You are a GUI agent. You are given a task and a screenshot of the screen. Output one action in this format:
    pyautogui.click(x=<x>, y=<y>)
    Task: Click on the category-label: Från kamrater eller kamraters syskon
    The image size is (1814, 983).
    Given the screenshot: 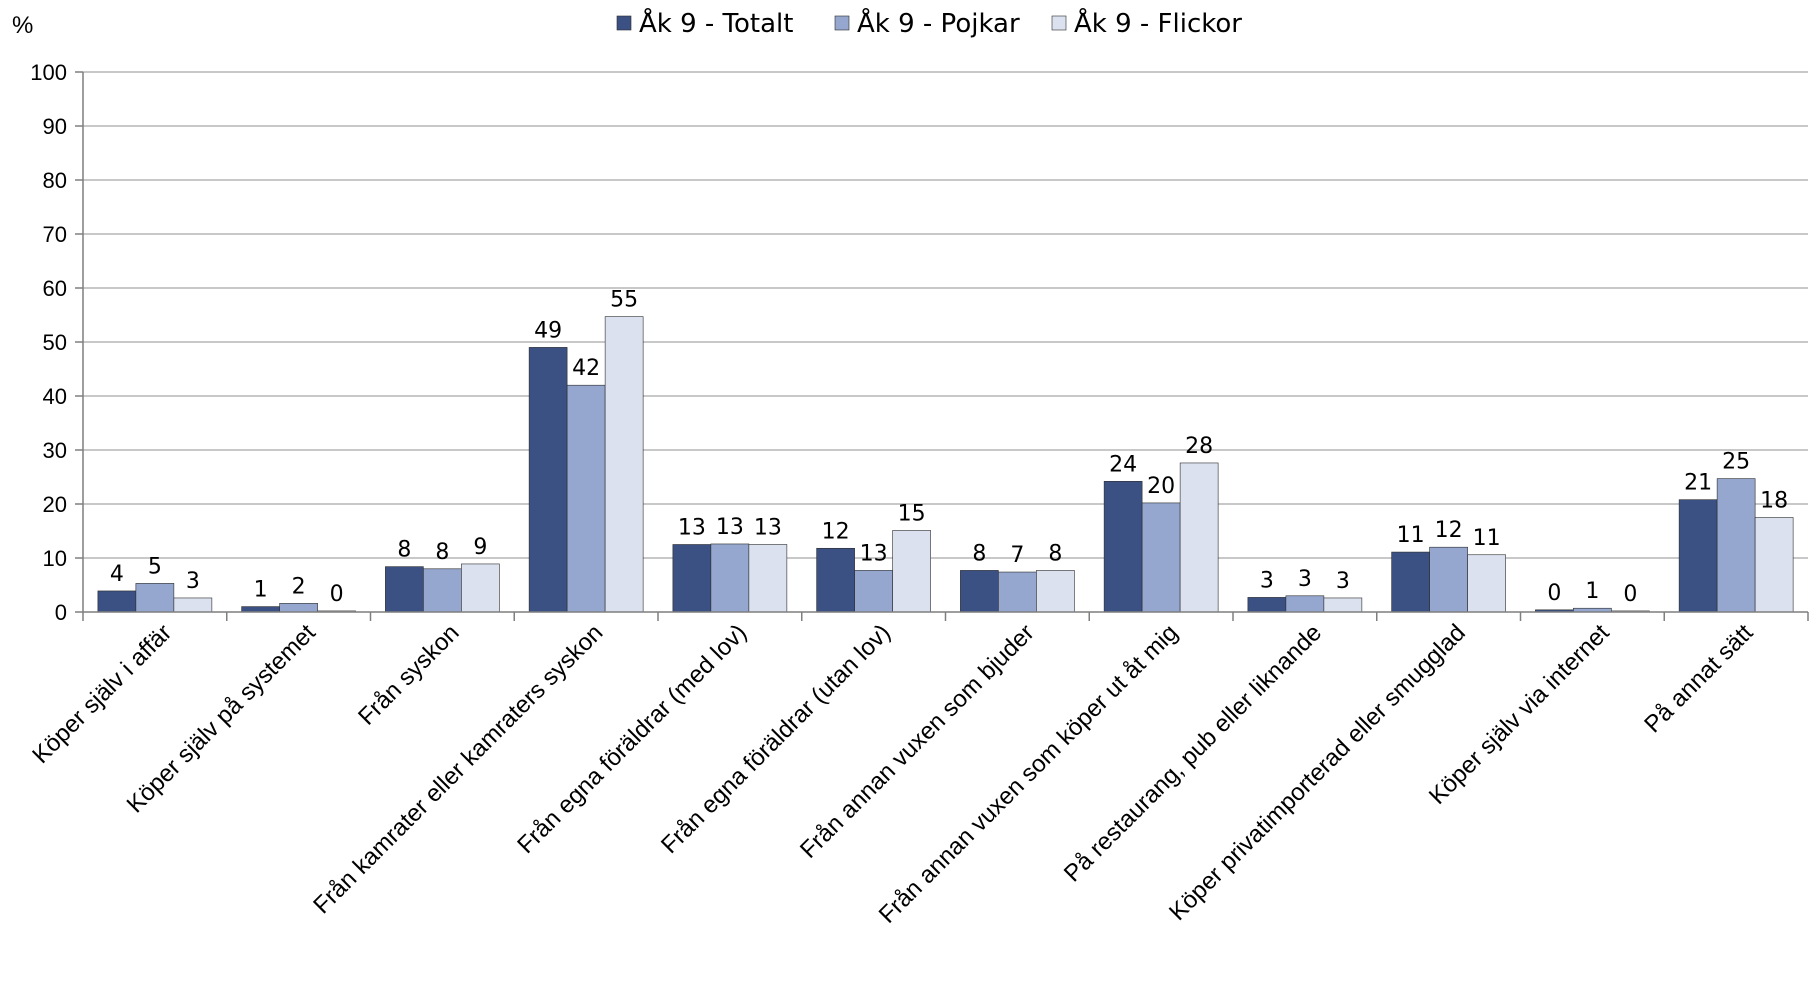 What is the action you would take?
    pyautogui.click(x=458, y=769)
    